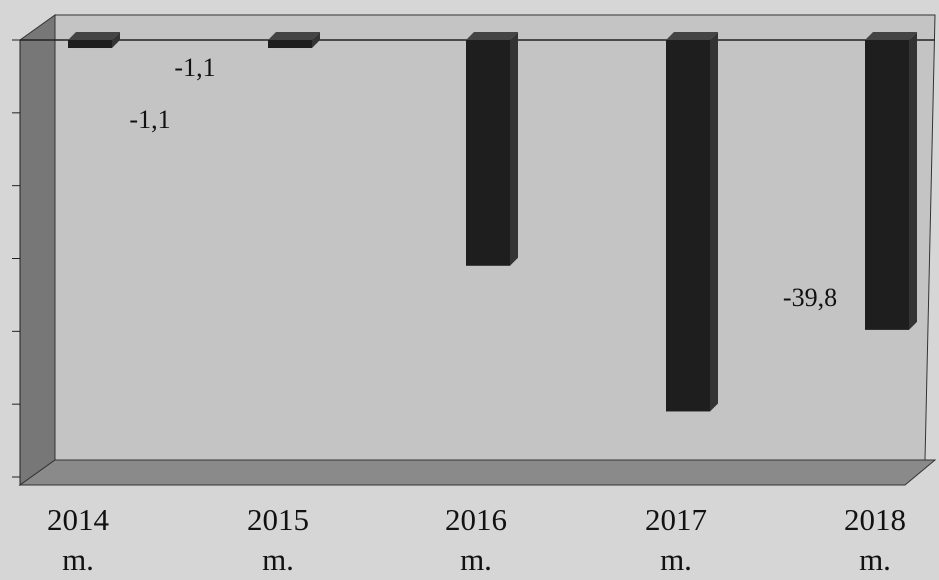 Image resolution: width=939 pixels, height=580 pixels. I want to click on x-tick-label: 2018 m., so click(875, 539).